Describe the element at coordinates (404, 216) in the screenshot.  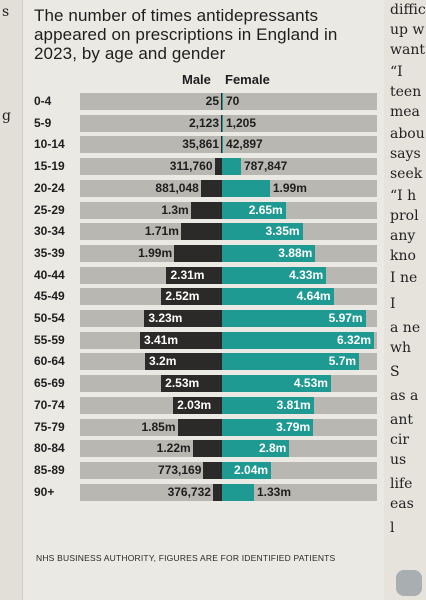
I see `article-text-line: prol` at that location.